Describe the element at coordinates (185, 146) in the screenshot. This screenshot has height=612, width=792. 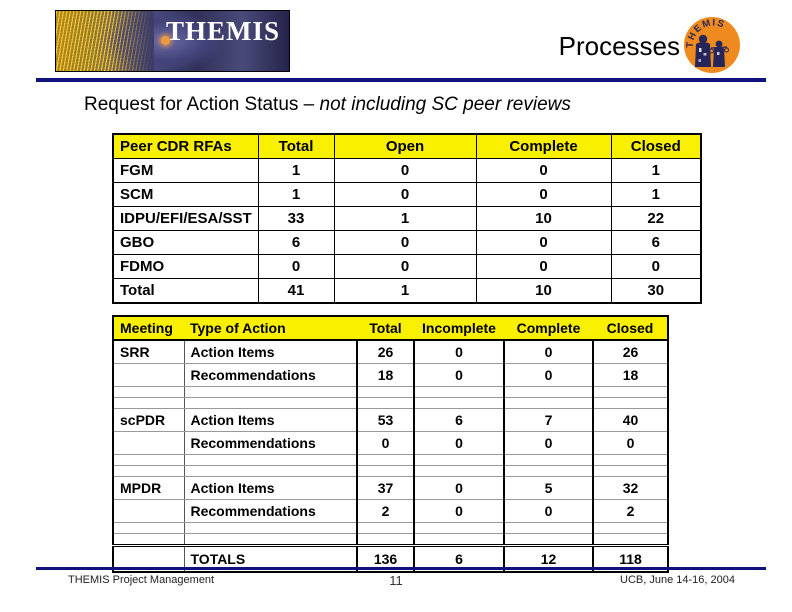
I see `column-header: Peer CDR RFAs` at that location.